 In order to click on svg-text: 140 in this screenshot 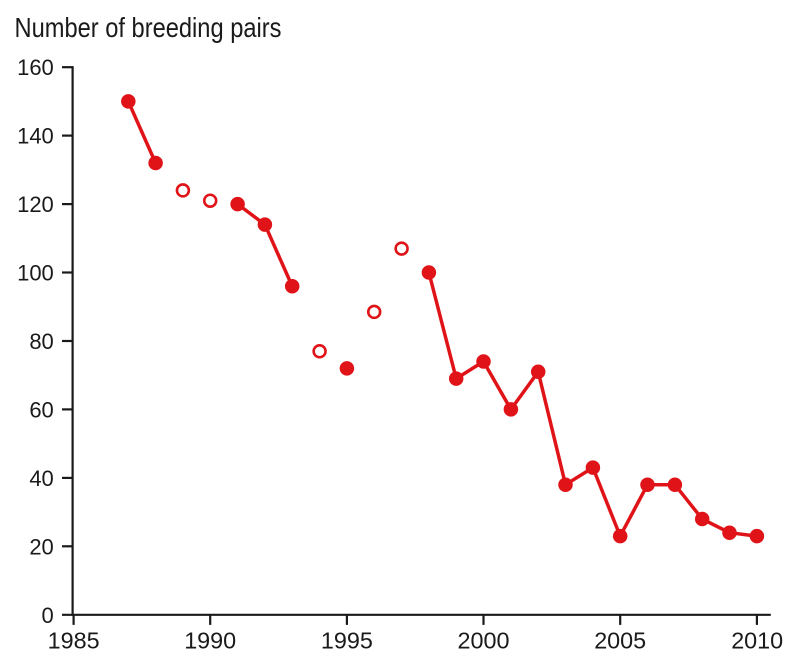, I will do `click(35, 136)`.